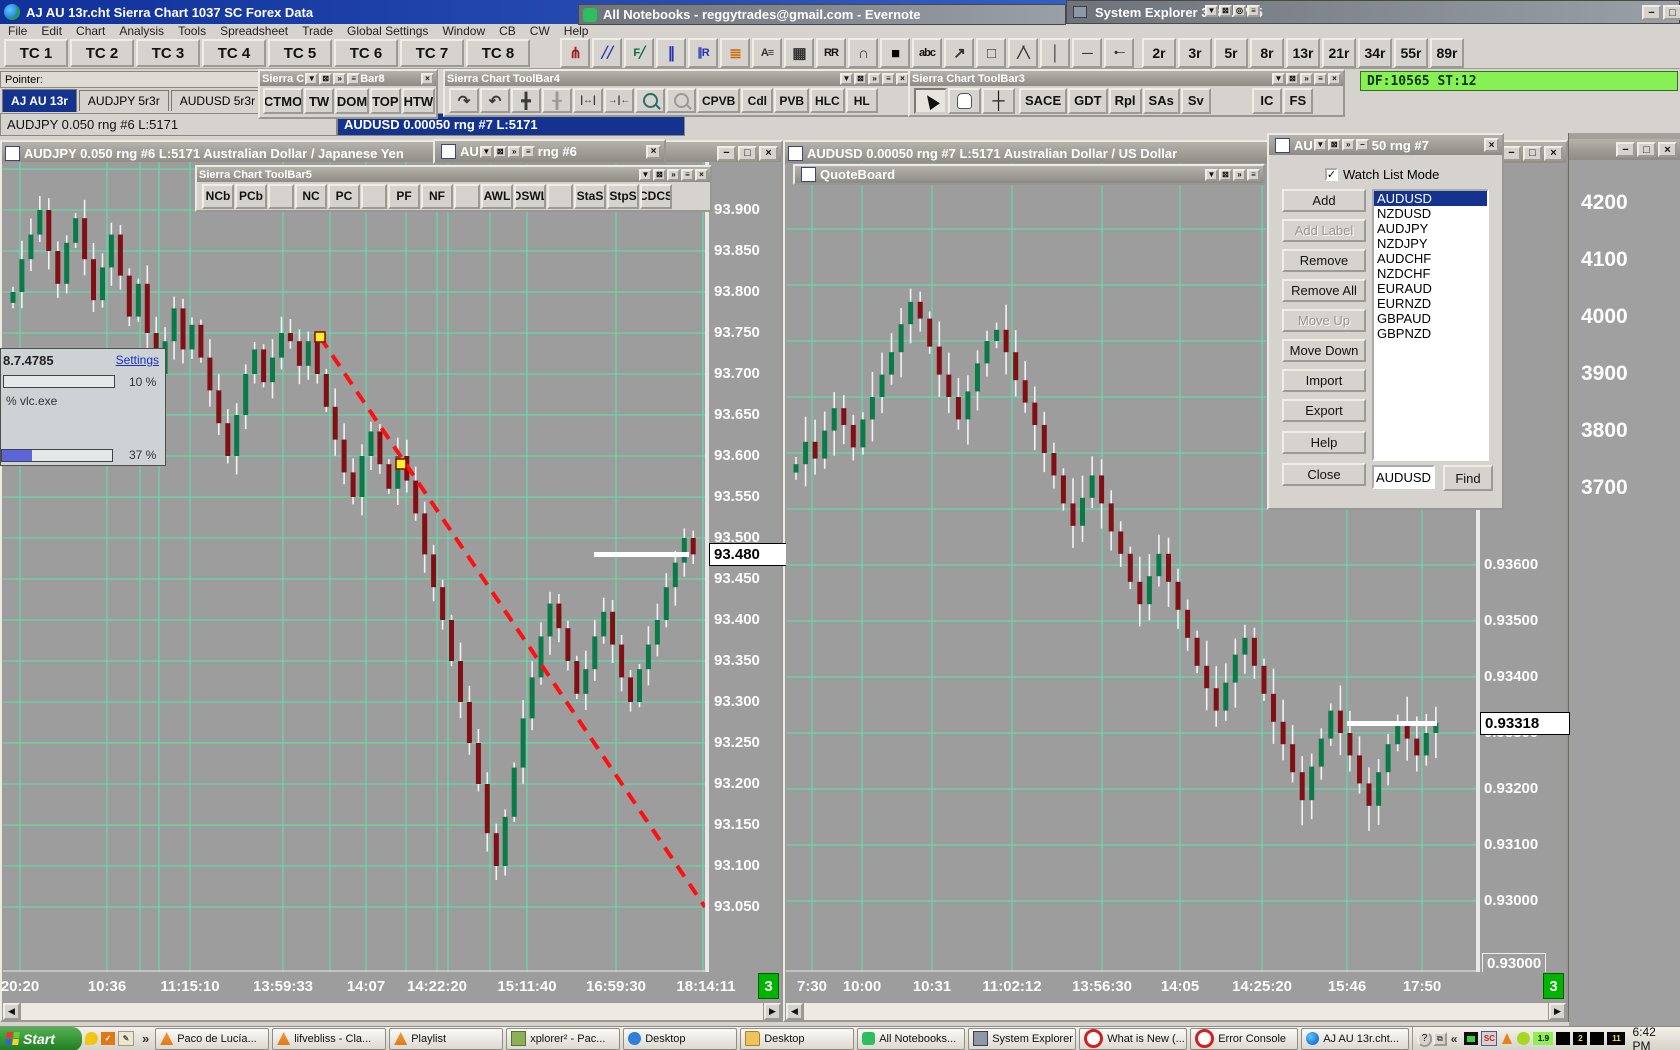  What do you see at coordinates (1267, 53) in the screenshot?
I see `range-8r-button: 8r` at bounding box center [1267, 53].